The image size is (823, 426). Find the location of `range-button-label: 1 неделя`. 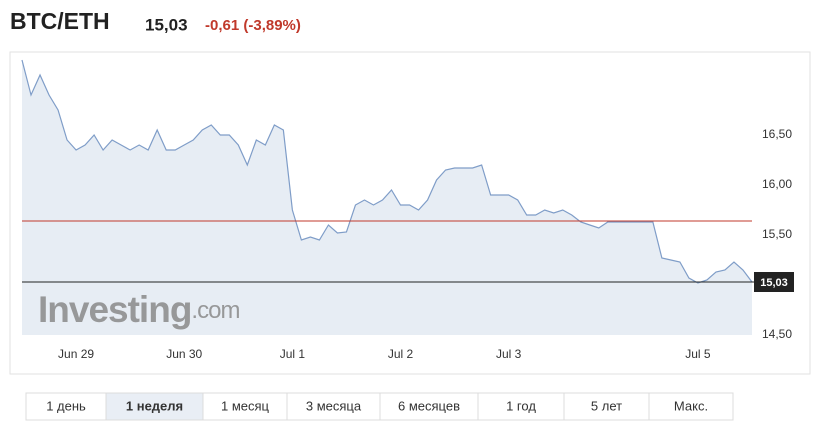

range-button-label: 1 неделя is located at coordinates (154, 405).